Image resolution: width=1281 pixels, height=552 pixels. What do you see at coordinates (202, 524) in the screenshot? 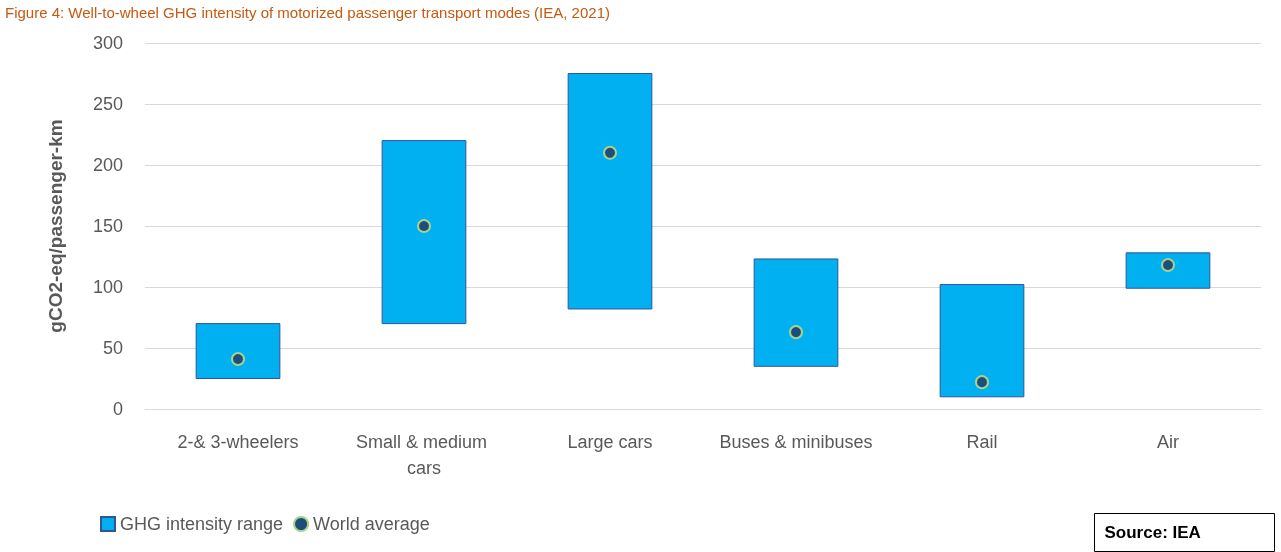
I see `legend-label: GHG intensity range` at bounding box center [202, 524].